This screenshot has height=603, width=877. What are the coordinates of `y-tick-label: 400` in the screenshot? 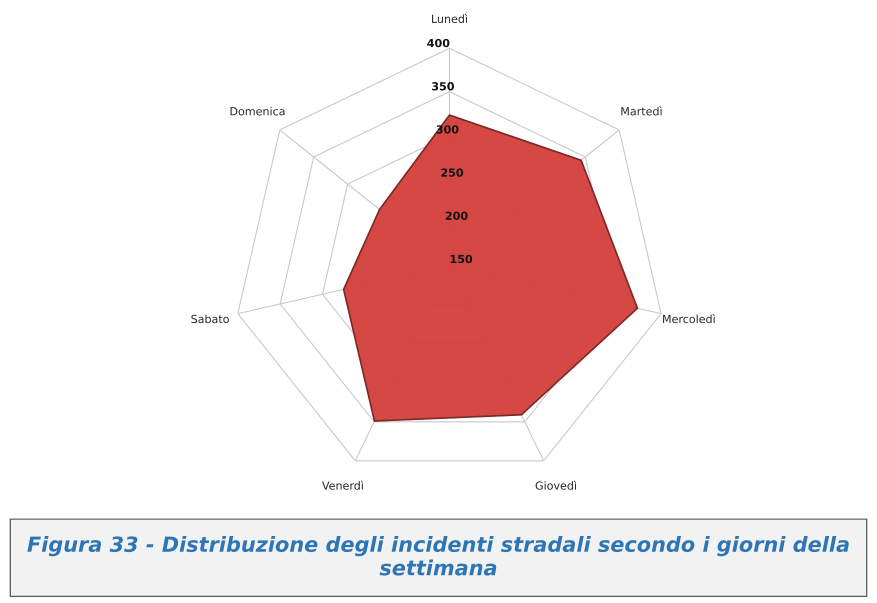 It's located at (438, 43).